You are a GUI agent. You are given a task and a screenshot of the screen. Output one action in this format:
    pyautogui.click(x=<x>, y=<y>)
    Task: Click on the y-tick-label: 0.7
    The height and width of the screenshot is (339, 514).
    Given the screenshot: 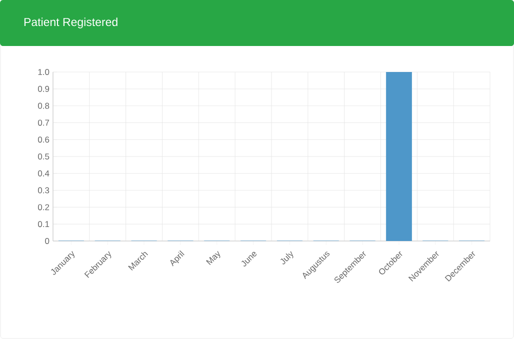 What is the action you would take?
    pyautogui.click(x=44, y=123)
    